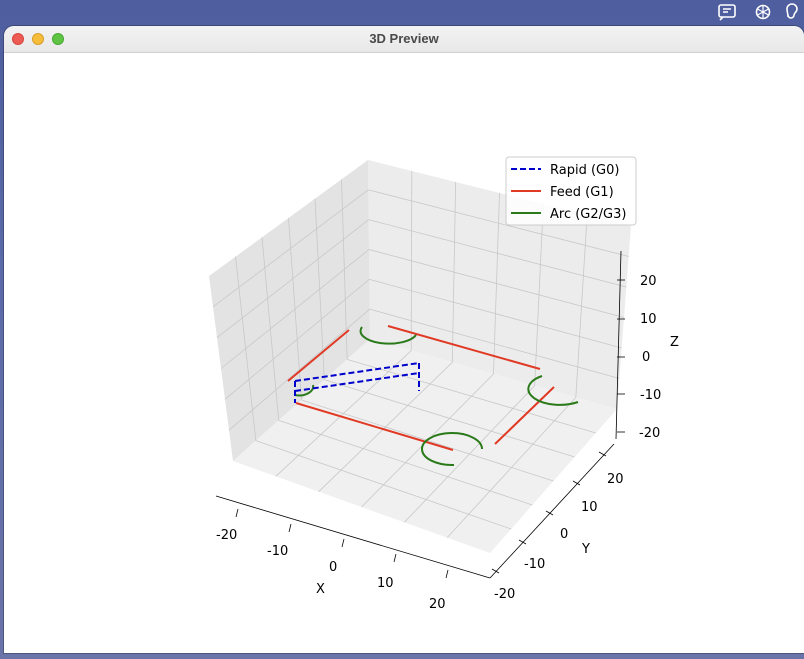  I want to click on x-tick-label: 20, so click(437, 604).